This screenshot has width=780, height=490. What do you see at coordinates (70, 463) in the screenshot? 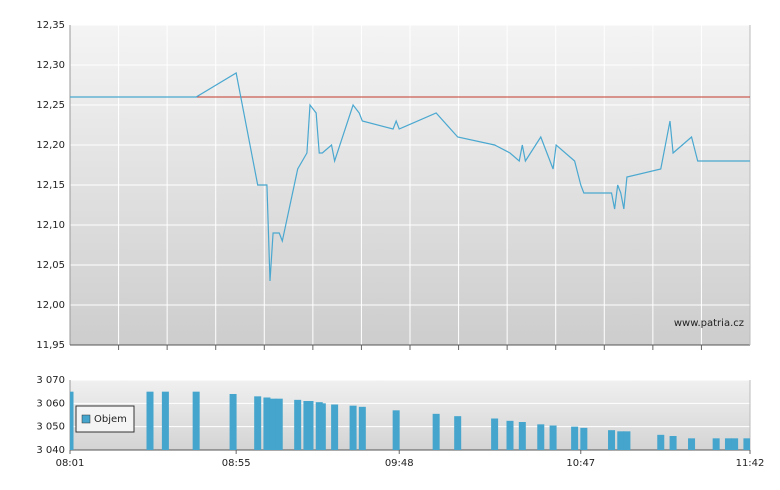
I see `x-tick-label: 08:01` at bounding box center [70, 463].